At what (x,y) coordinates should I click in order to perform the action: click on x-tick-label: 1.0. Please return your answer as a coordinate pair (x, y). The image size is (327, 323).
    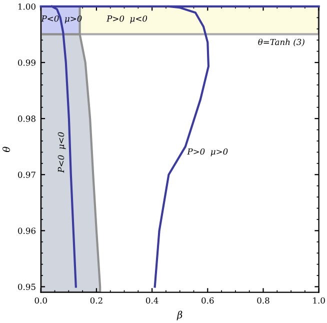
    Looking at the image, I should click on (319, 300).